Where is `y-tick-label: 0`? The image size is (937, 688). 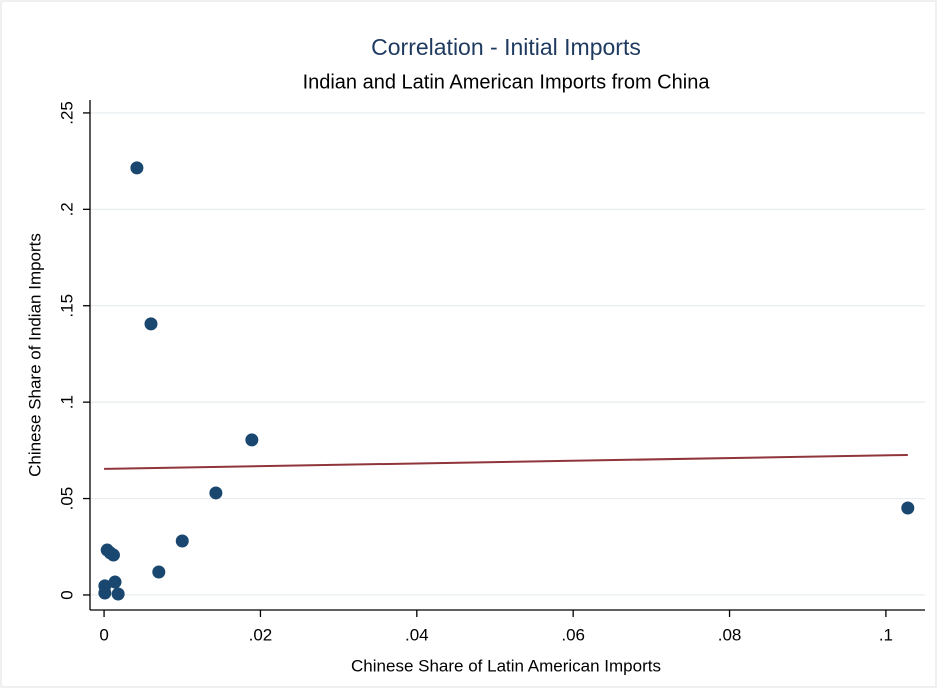
y-tick-label: 0 is located at coordinates (66, 594).